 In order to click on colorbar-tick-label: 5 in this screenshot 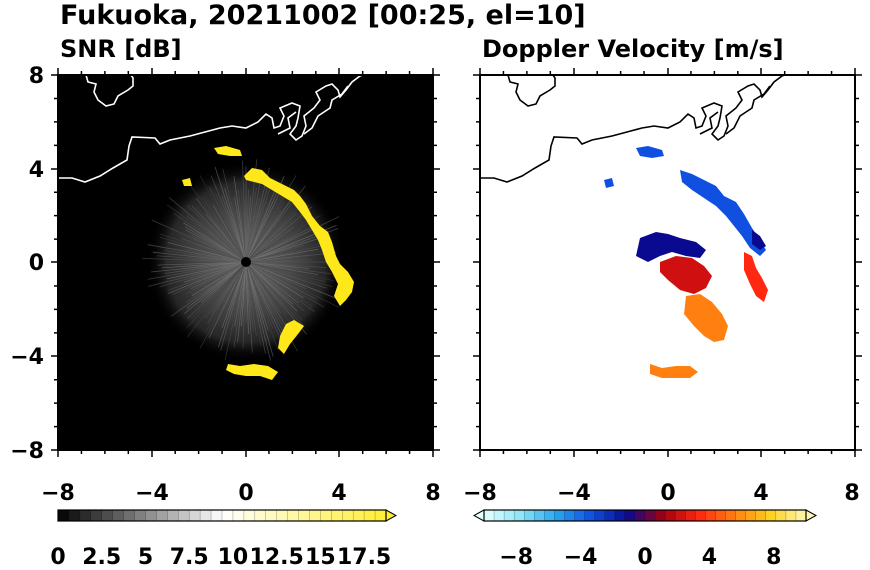, I will do `click(145, 557)`.